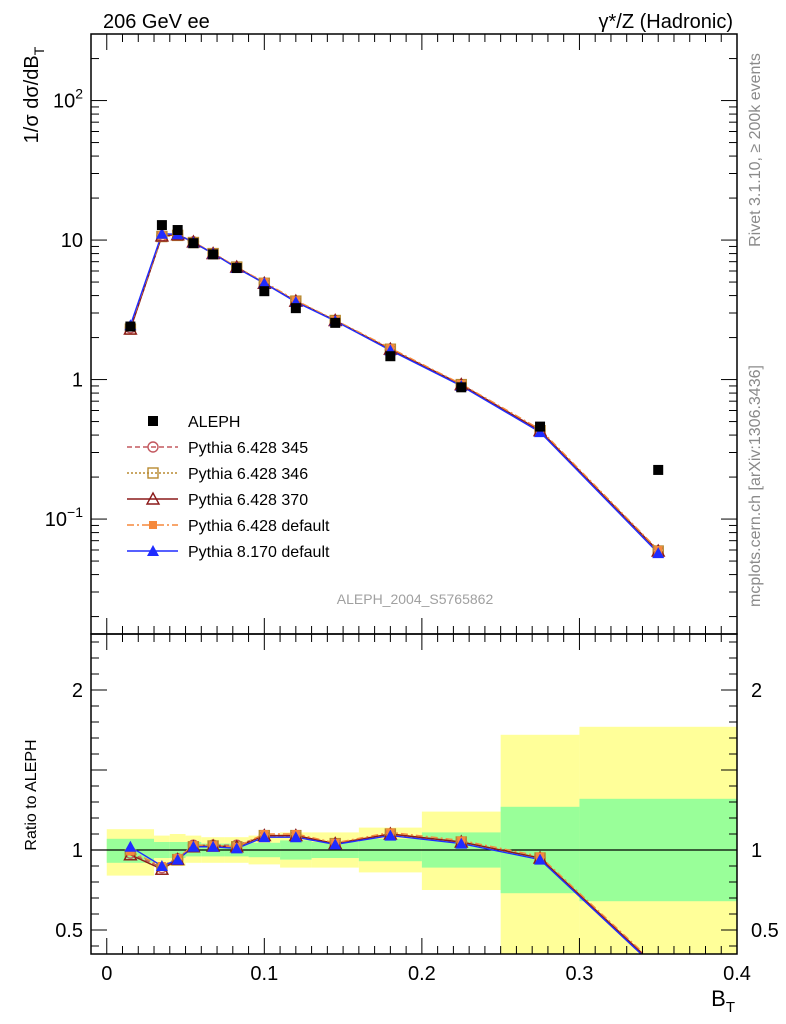 The image size is (786, 1024). What do you see at coordinates (34, 94) in the screenshot?
I see `main-ylabel: 1/σ dσ/dBT` at bounding box center [34, 94].